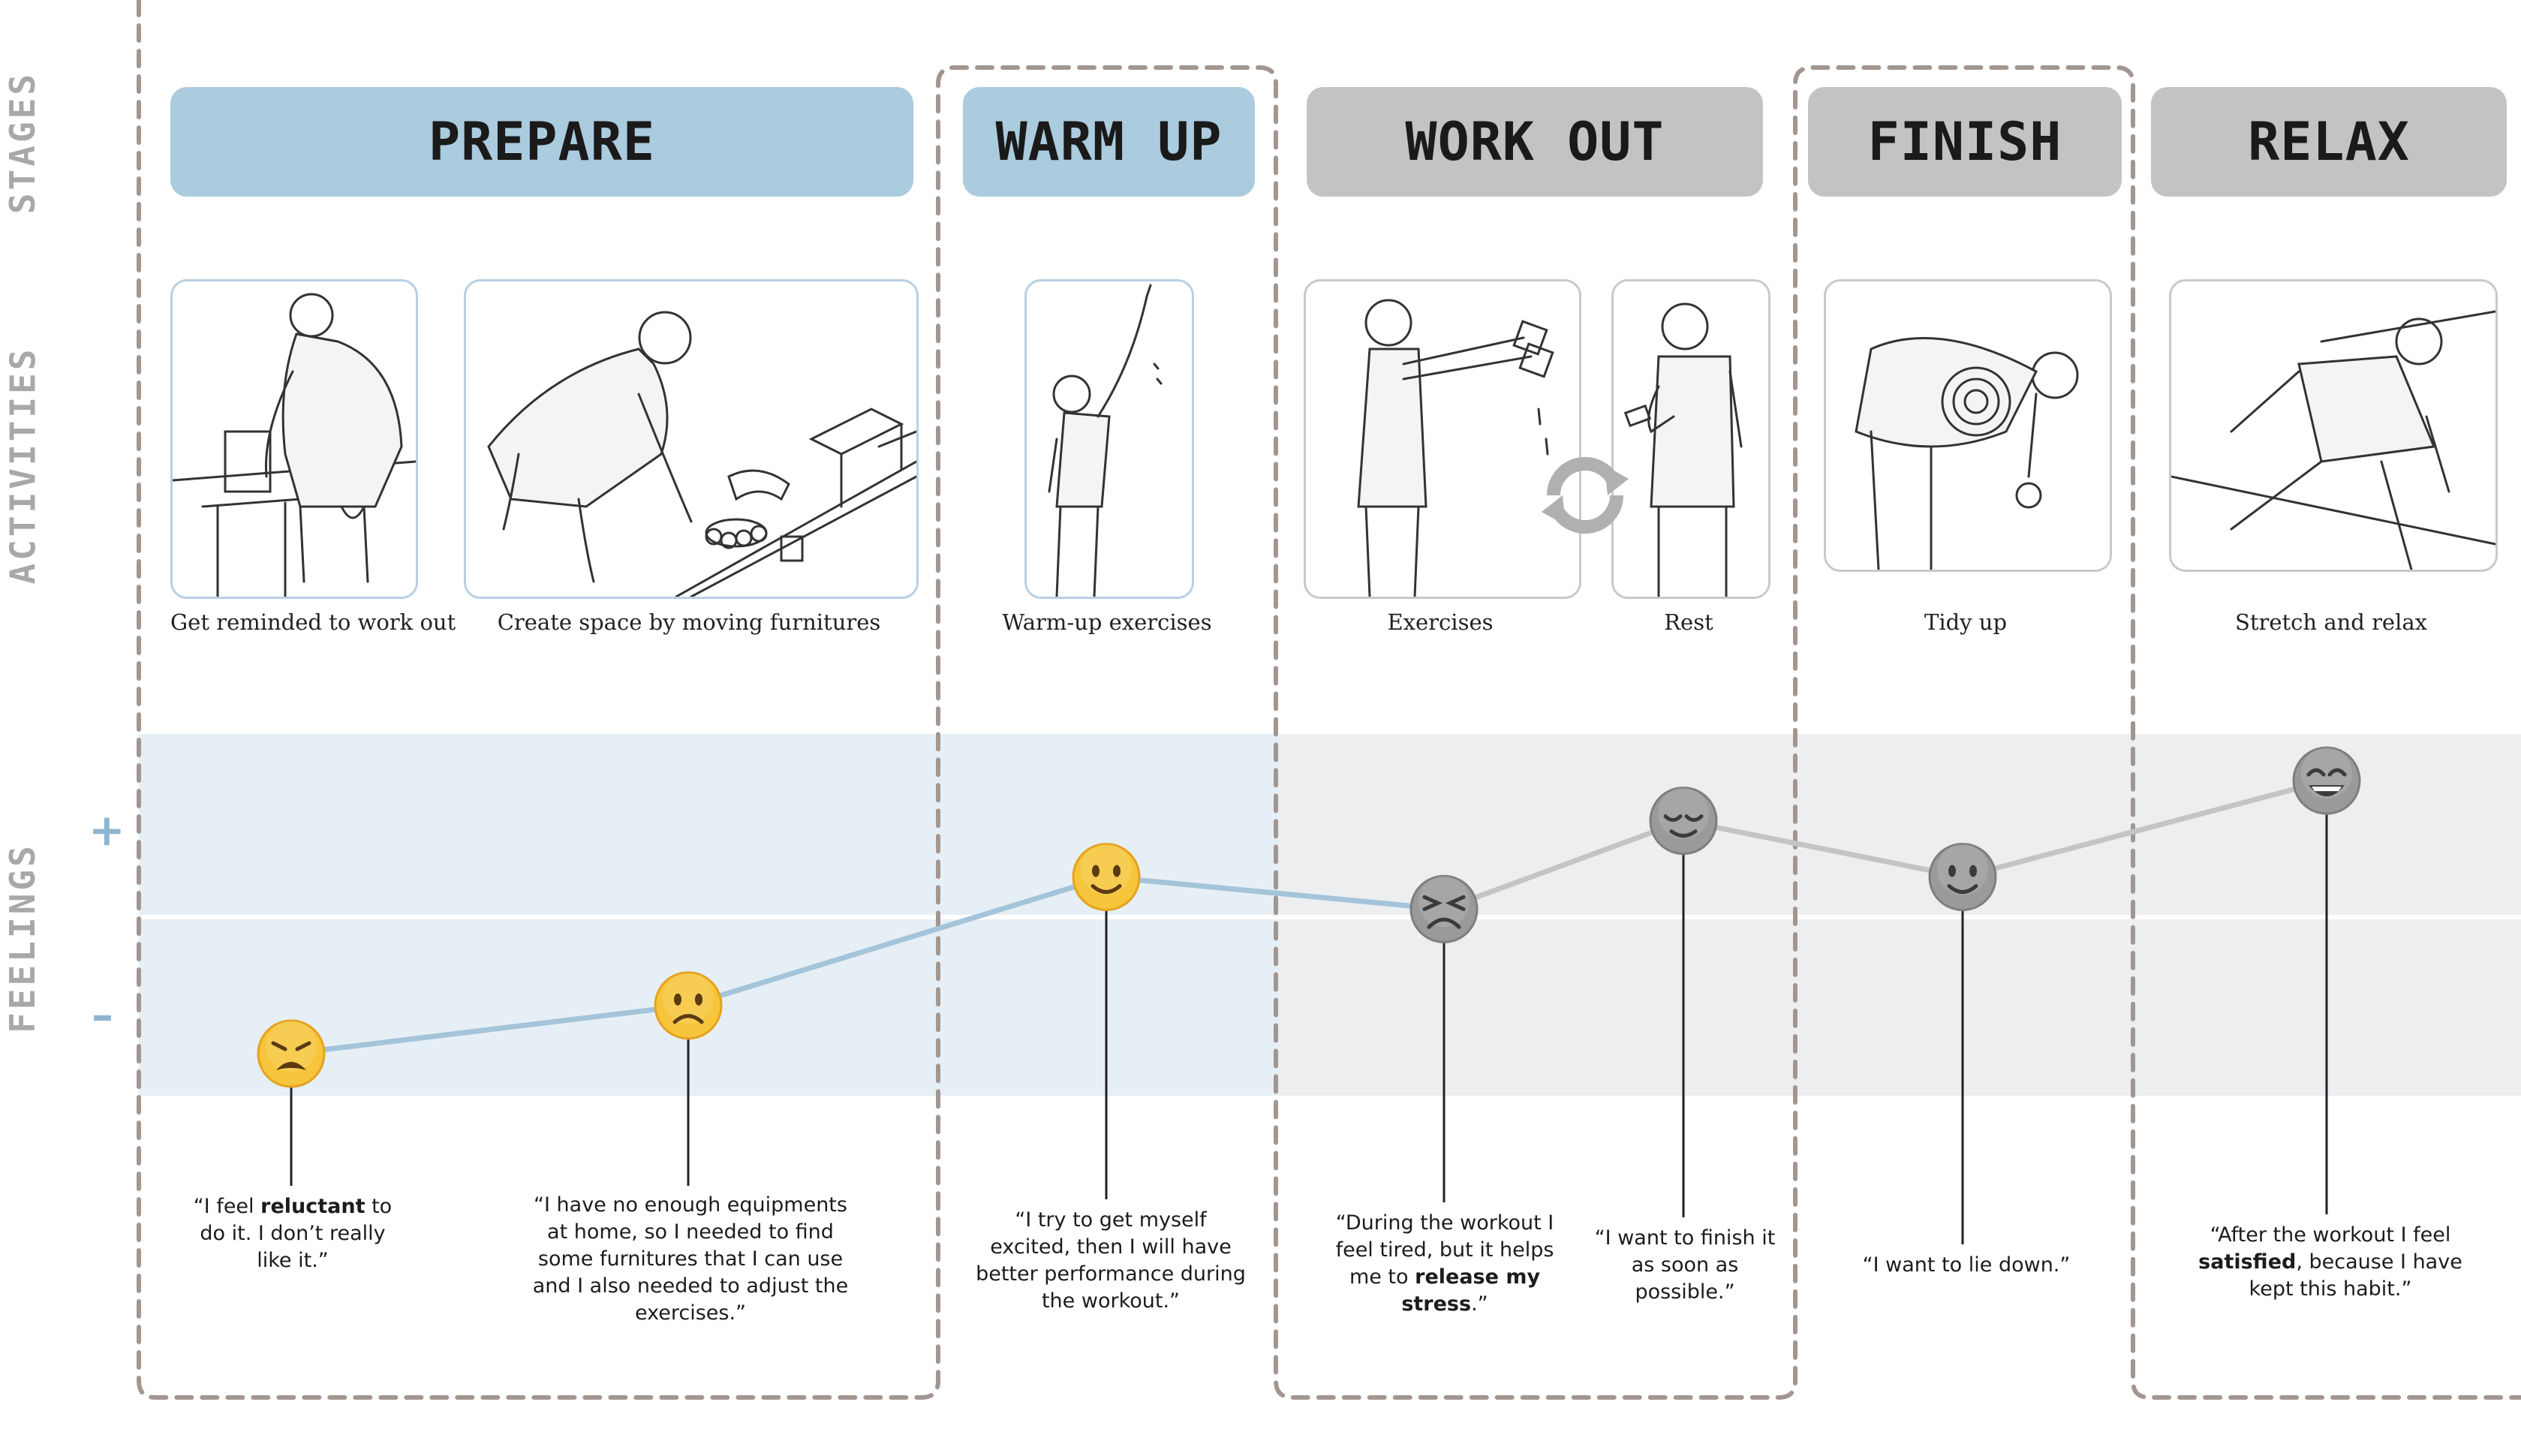 Image resolution: width=2521 pixels, height=1456 pixels. Describe the element at coordinates (291, 1053) in the screenshot. I see `weary-face-icon` at that location.